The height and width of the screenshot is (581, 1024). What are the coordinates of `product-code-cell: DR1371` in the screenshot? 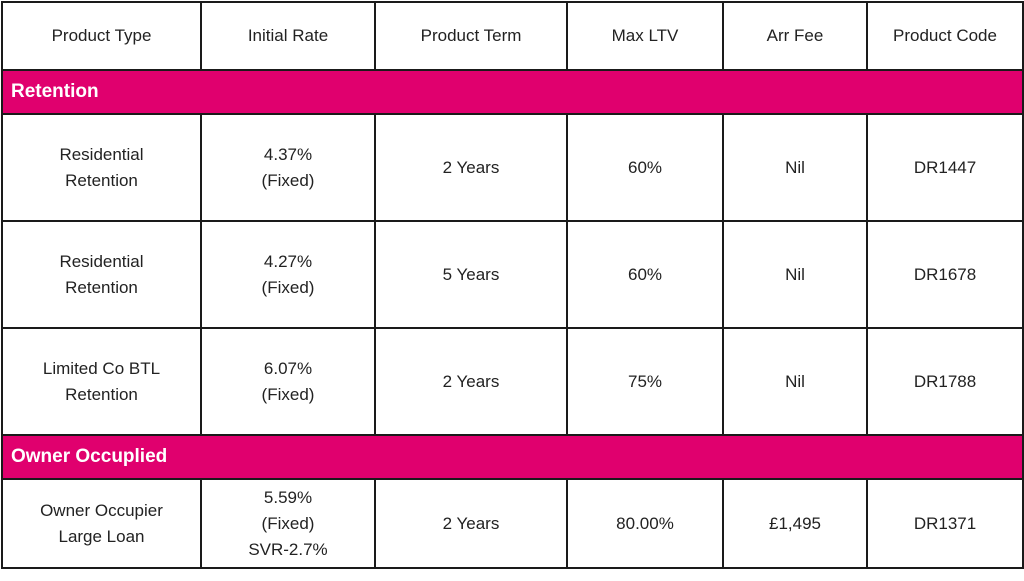 It's located at (945, 523).